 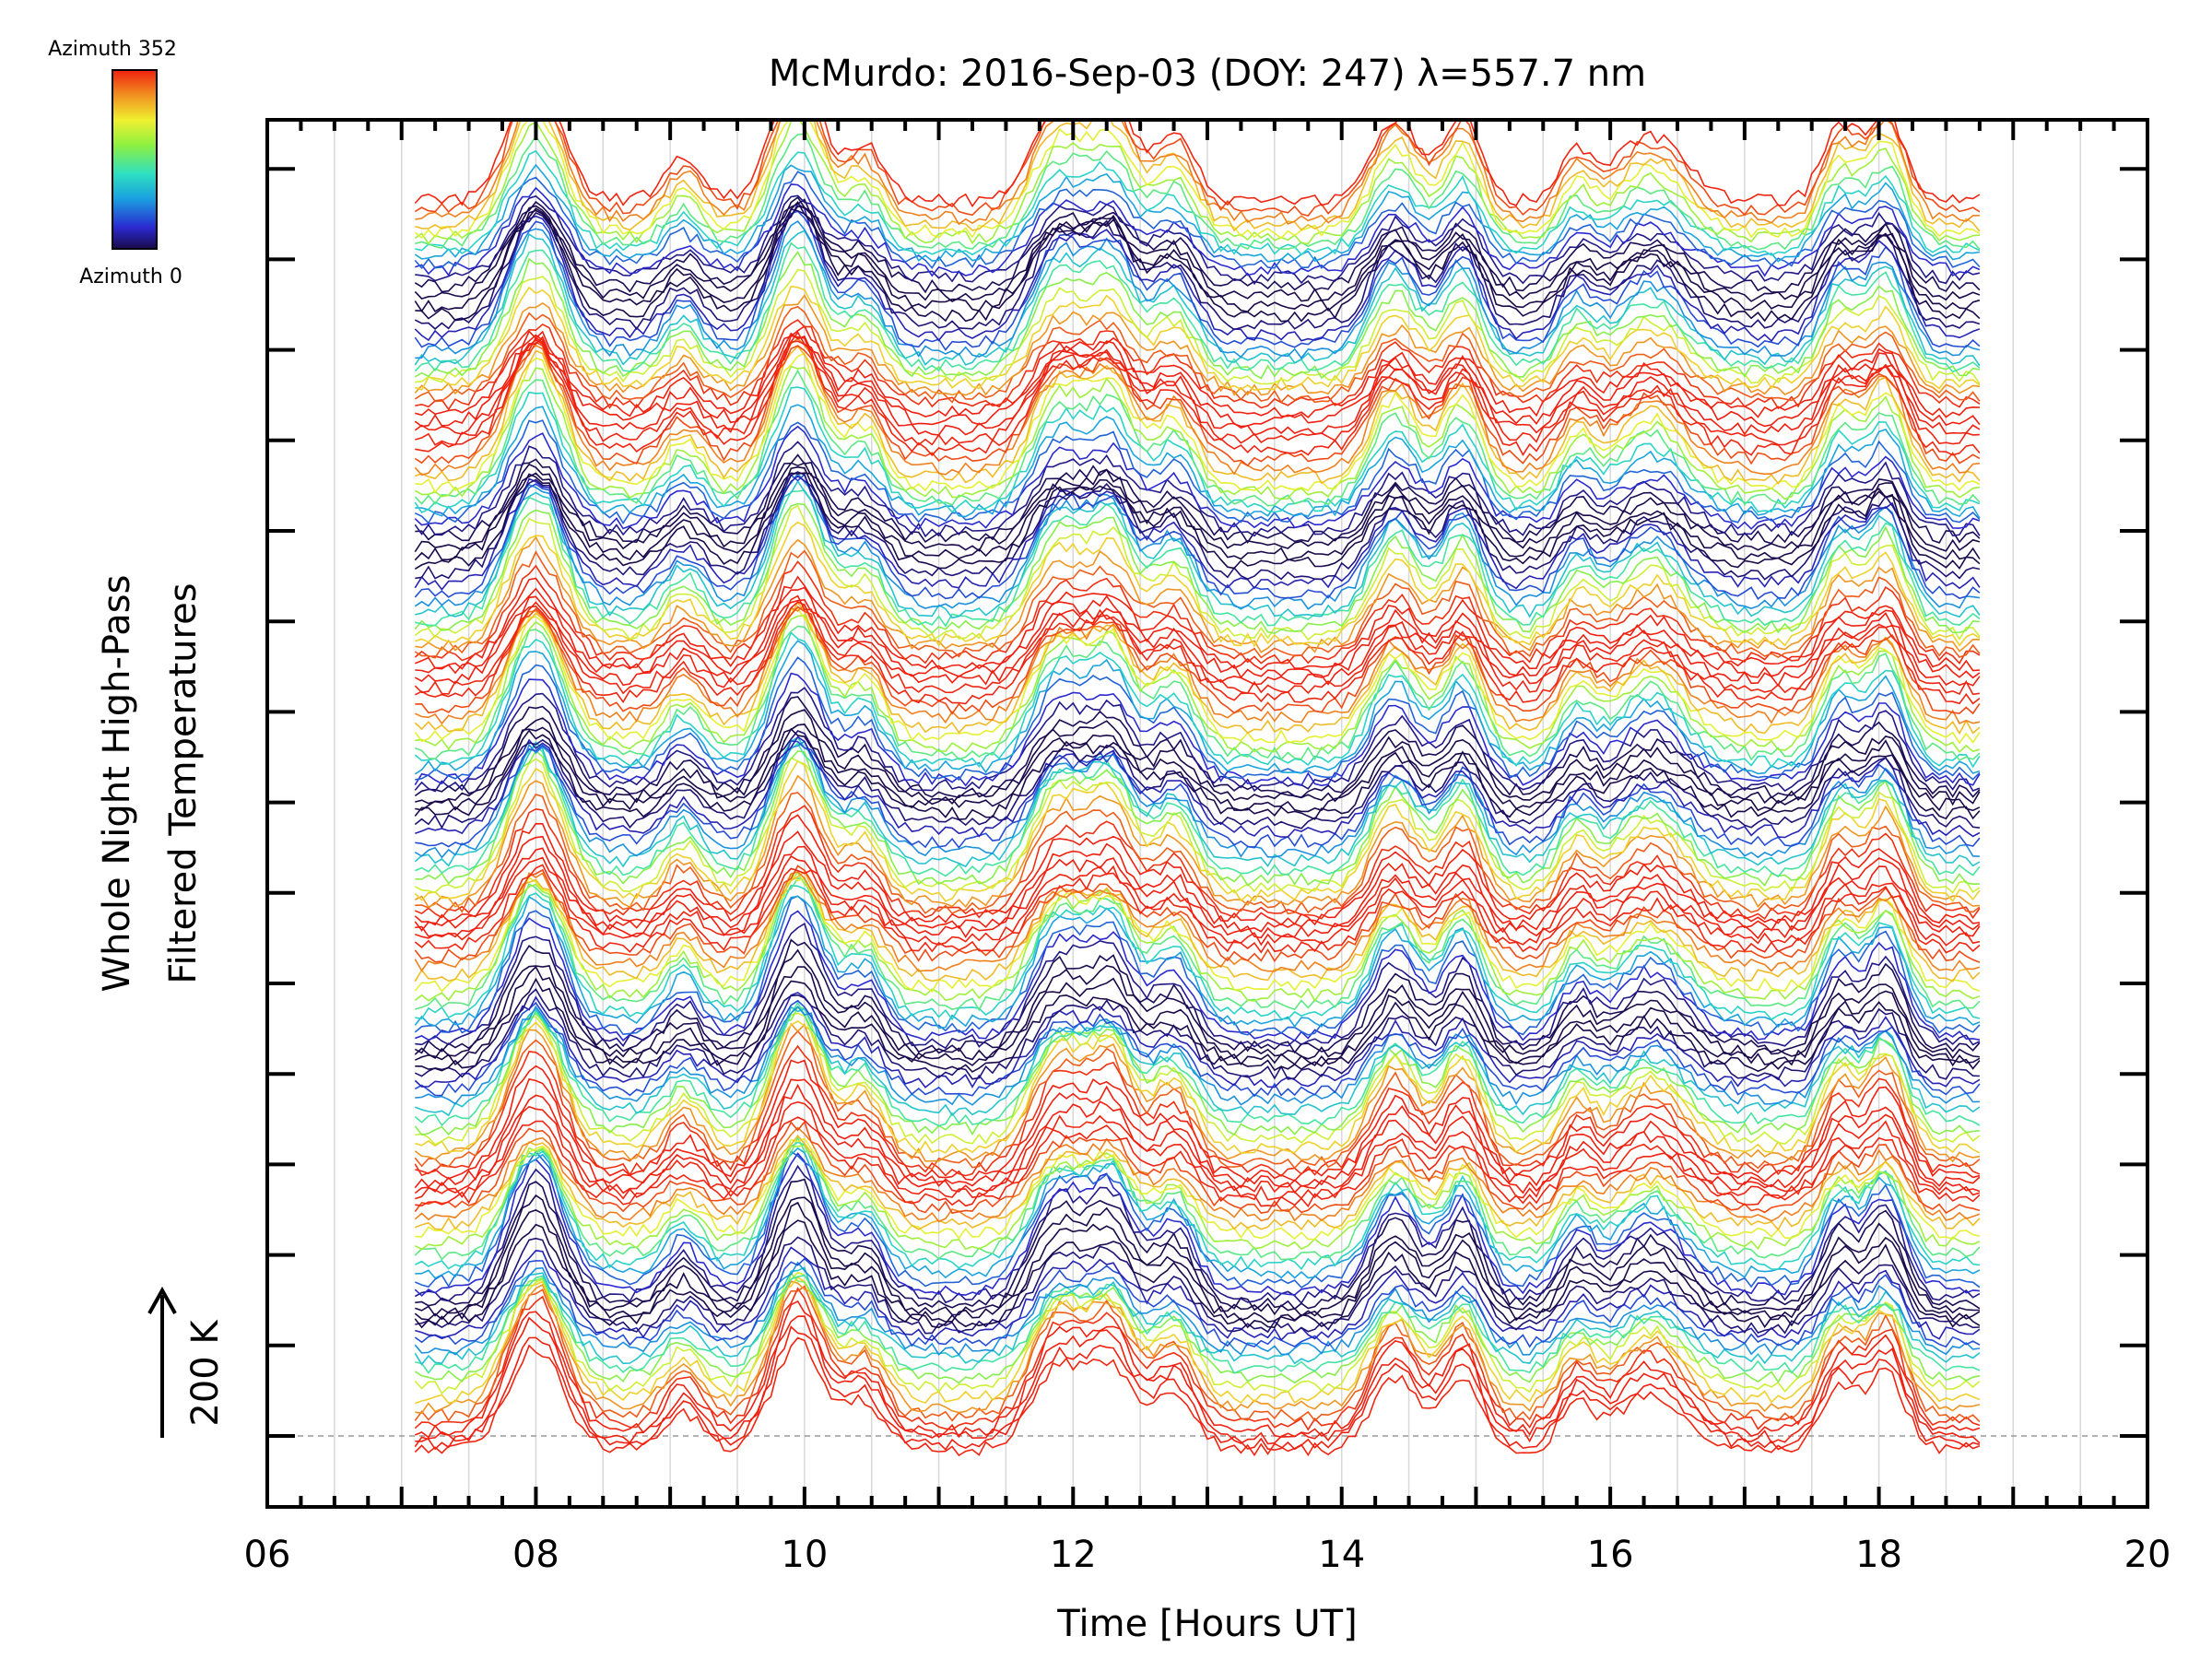 I want to click on y-axis-label-line2: Filtered Temperatures, so click(x=183, y=782).